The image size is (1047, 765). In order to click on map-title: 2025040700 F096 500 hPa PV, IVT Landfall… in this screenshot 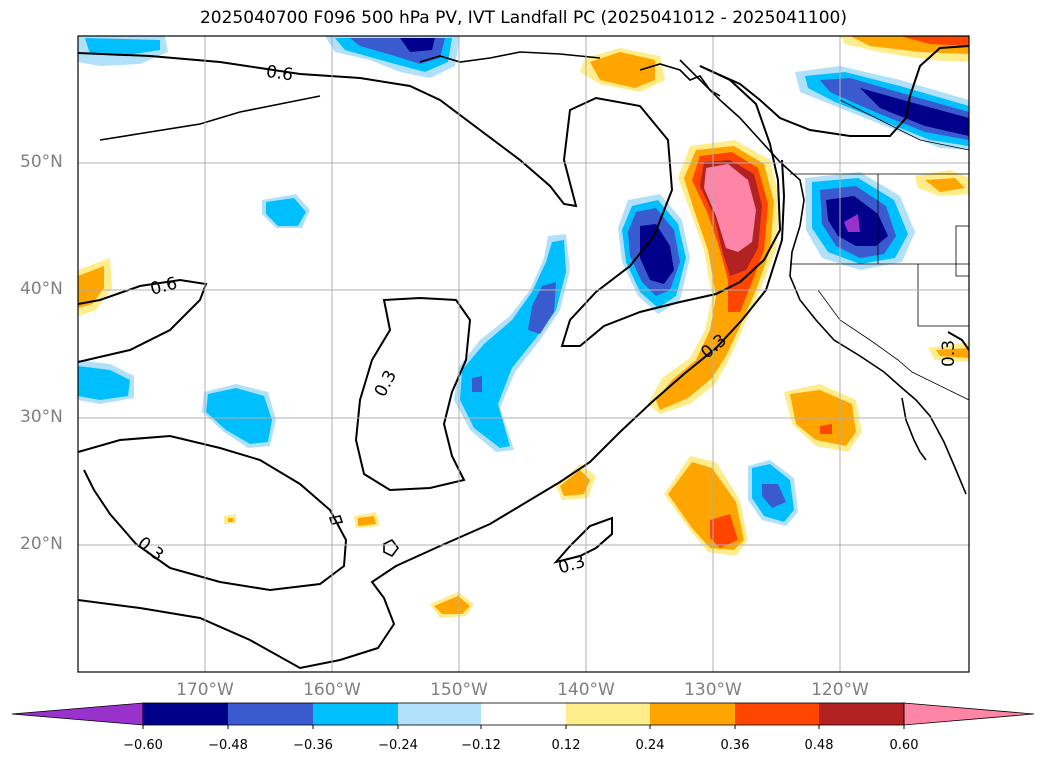, I will do `click(523, 18)`.